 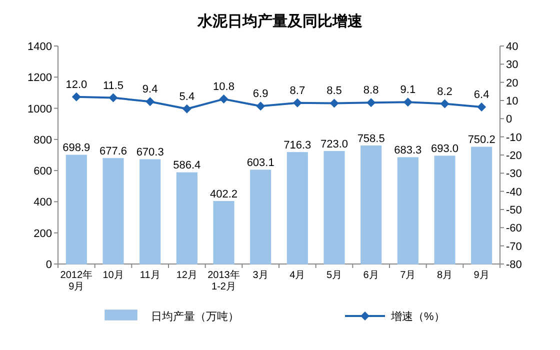 I want to click on data-label: 750.2, so click(x=482, y=140).